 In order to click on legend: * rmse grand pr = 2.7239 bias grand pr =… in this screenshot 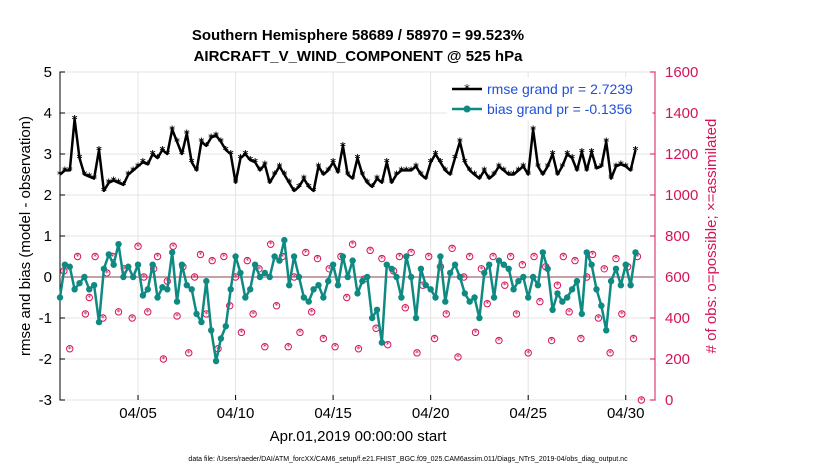, I will do `click(549, 99)`.